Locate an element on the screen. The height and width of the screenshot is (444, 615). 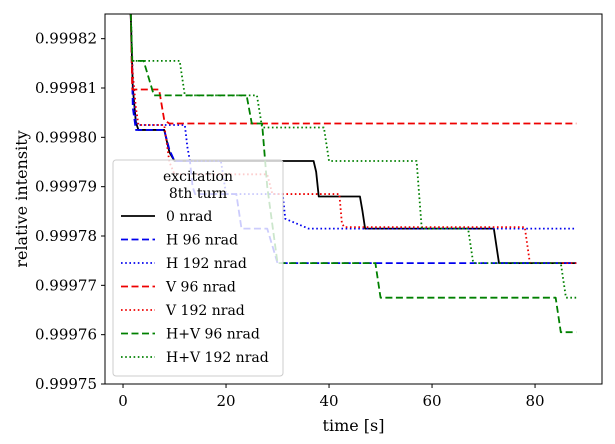
legend-title-line-1: excitation is located at coordinates (198, 177).